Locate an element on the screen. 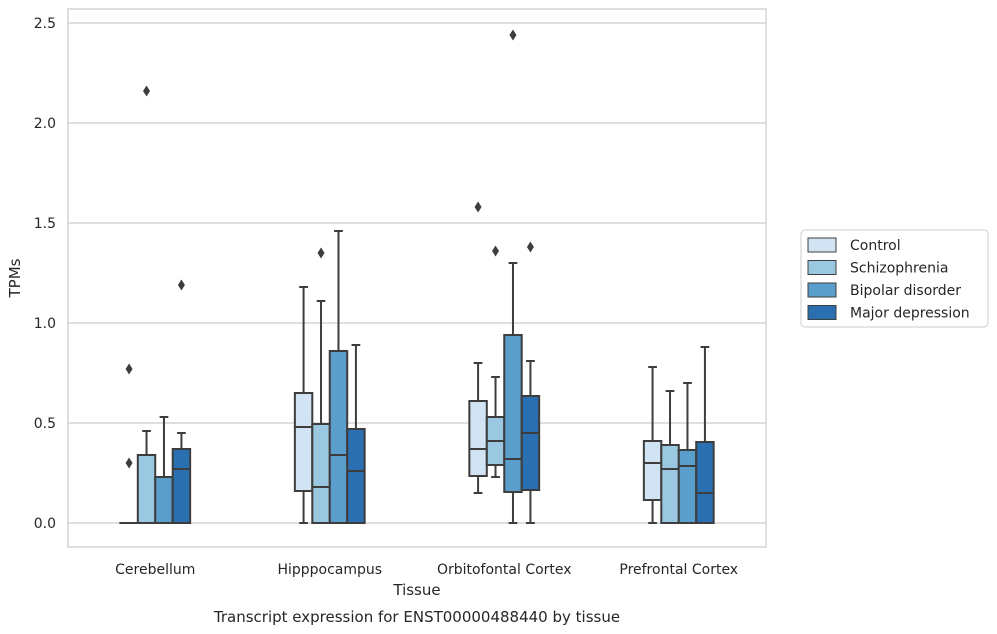  legend-label: Bipolar disorder is located at coordinates (905, 291).